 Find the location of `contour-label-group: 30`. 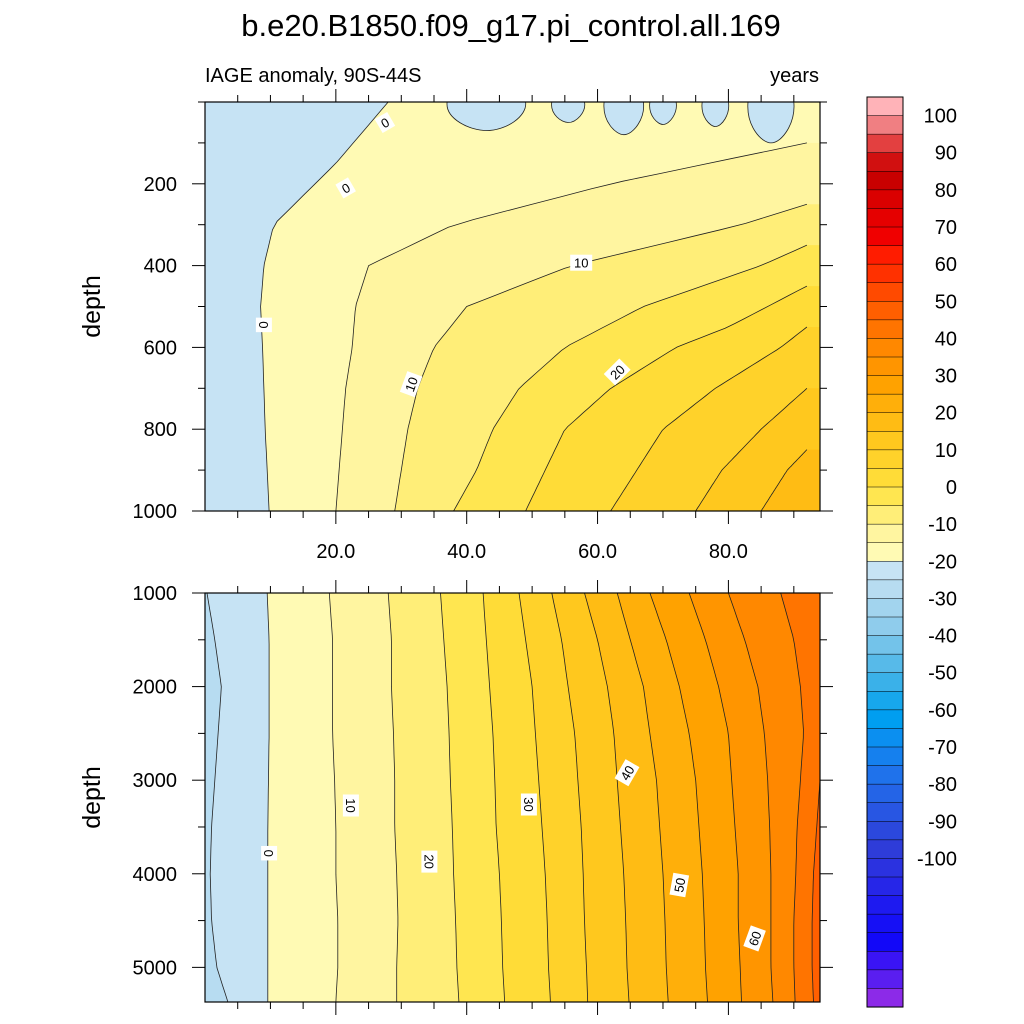

contour-label-group: 30 is located at coordinates (528, 804).